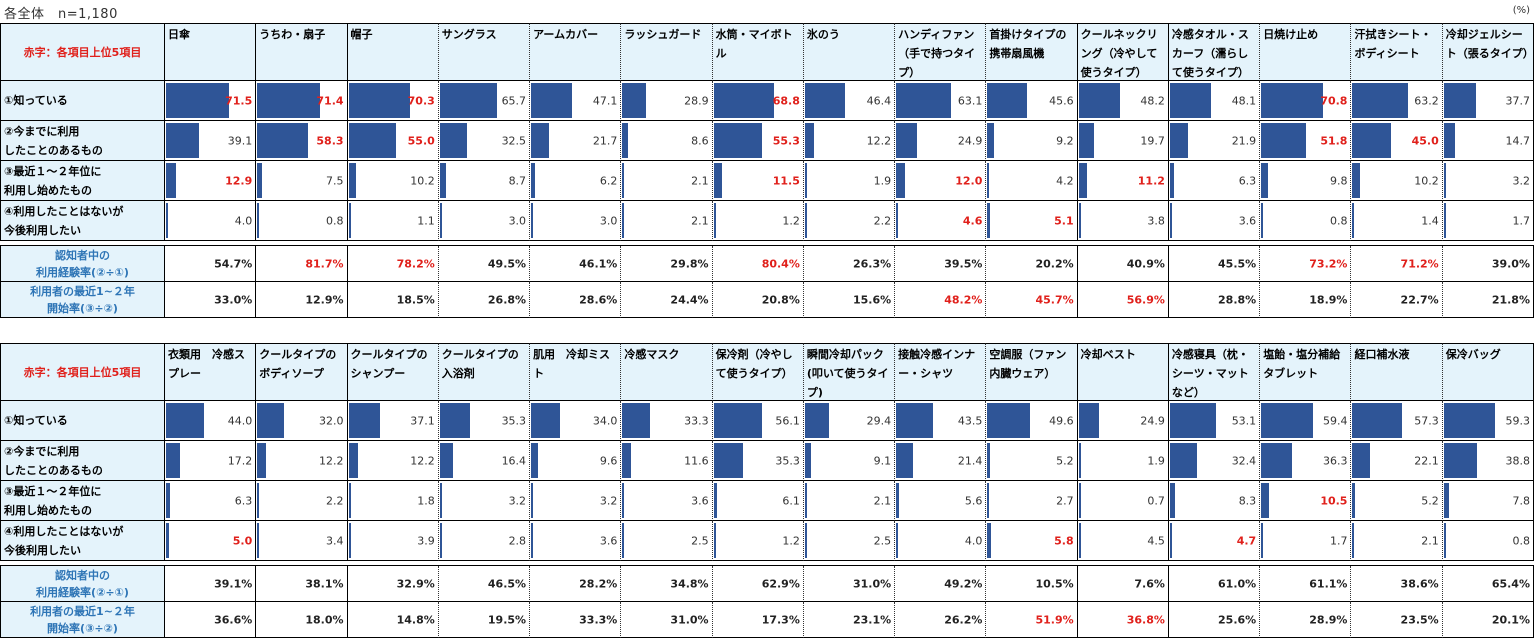  What do you see at coordinates (1152, 140) in the screenshot?
I see `value-label: 19.7` at bounding box center [1152, 140].